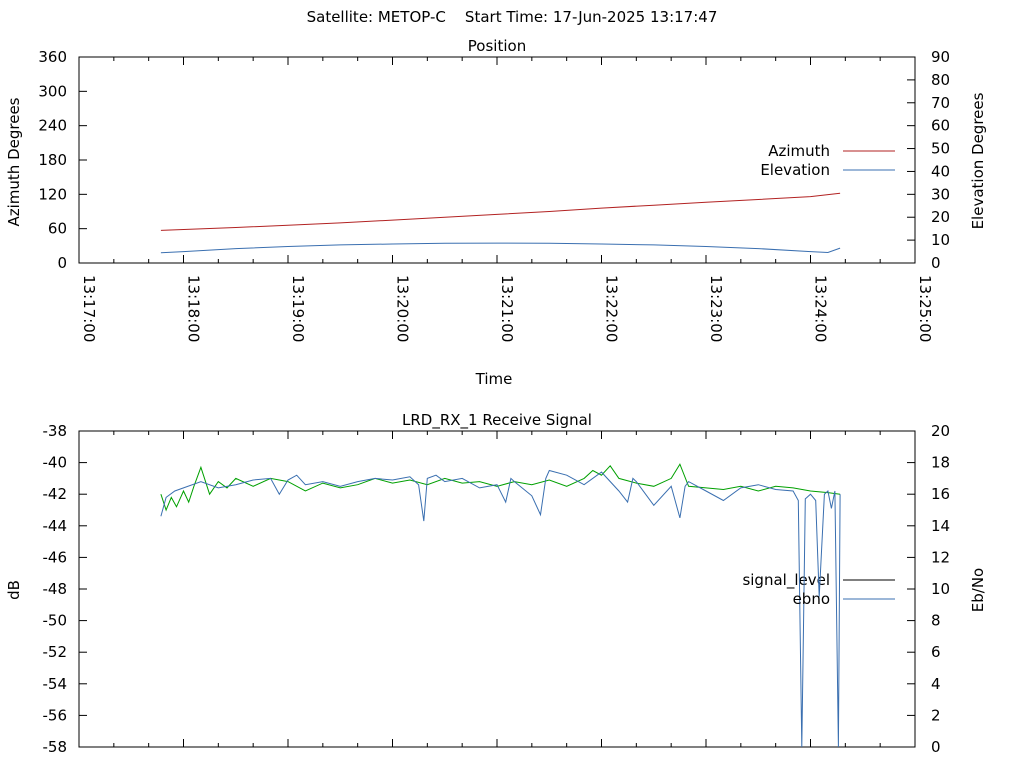 The width and height of the screenshot is (1024, 768). Describe the element at coordinates (811, 599) in the screenshot. I see `receive-signal-legend-label: ebno` at that location.